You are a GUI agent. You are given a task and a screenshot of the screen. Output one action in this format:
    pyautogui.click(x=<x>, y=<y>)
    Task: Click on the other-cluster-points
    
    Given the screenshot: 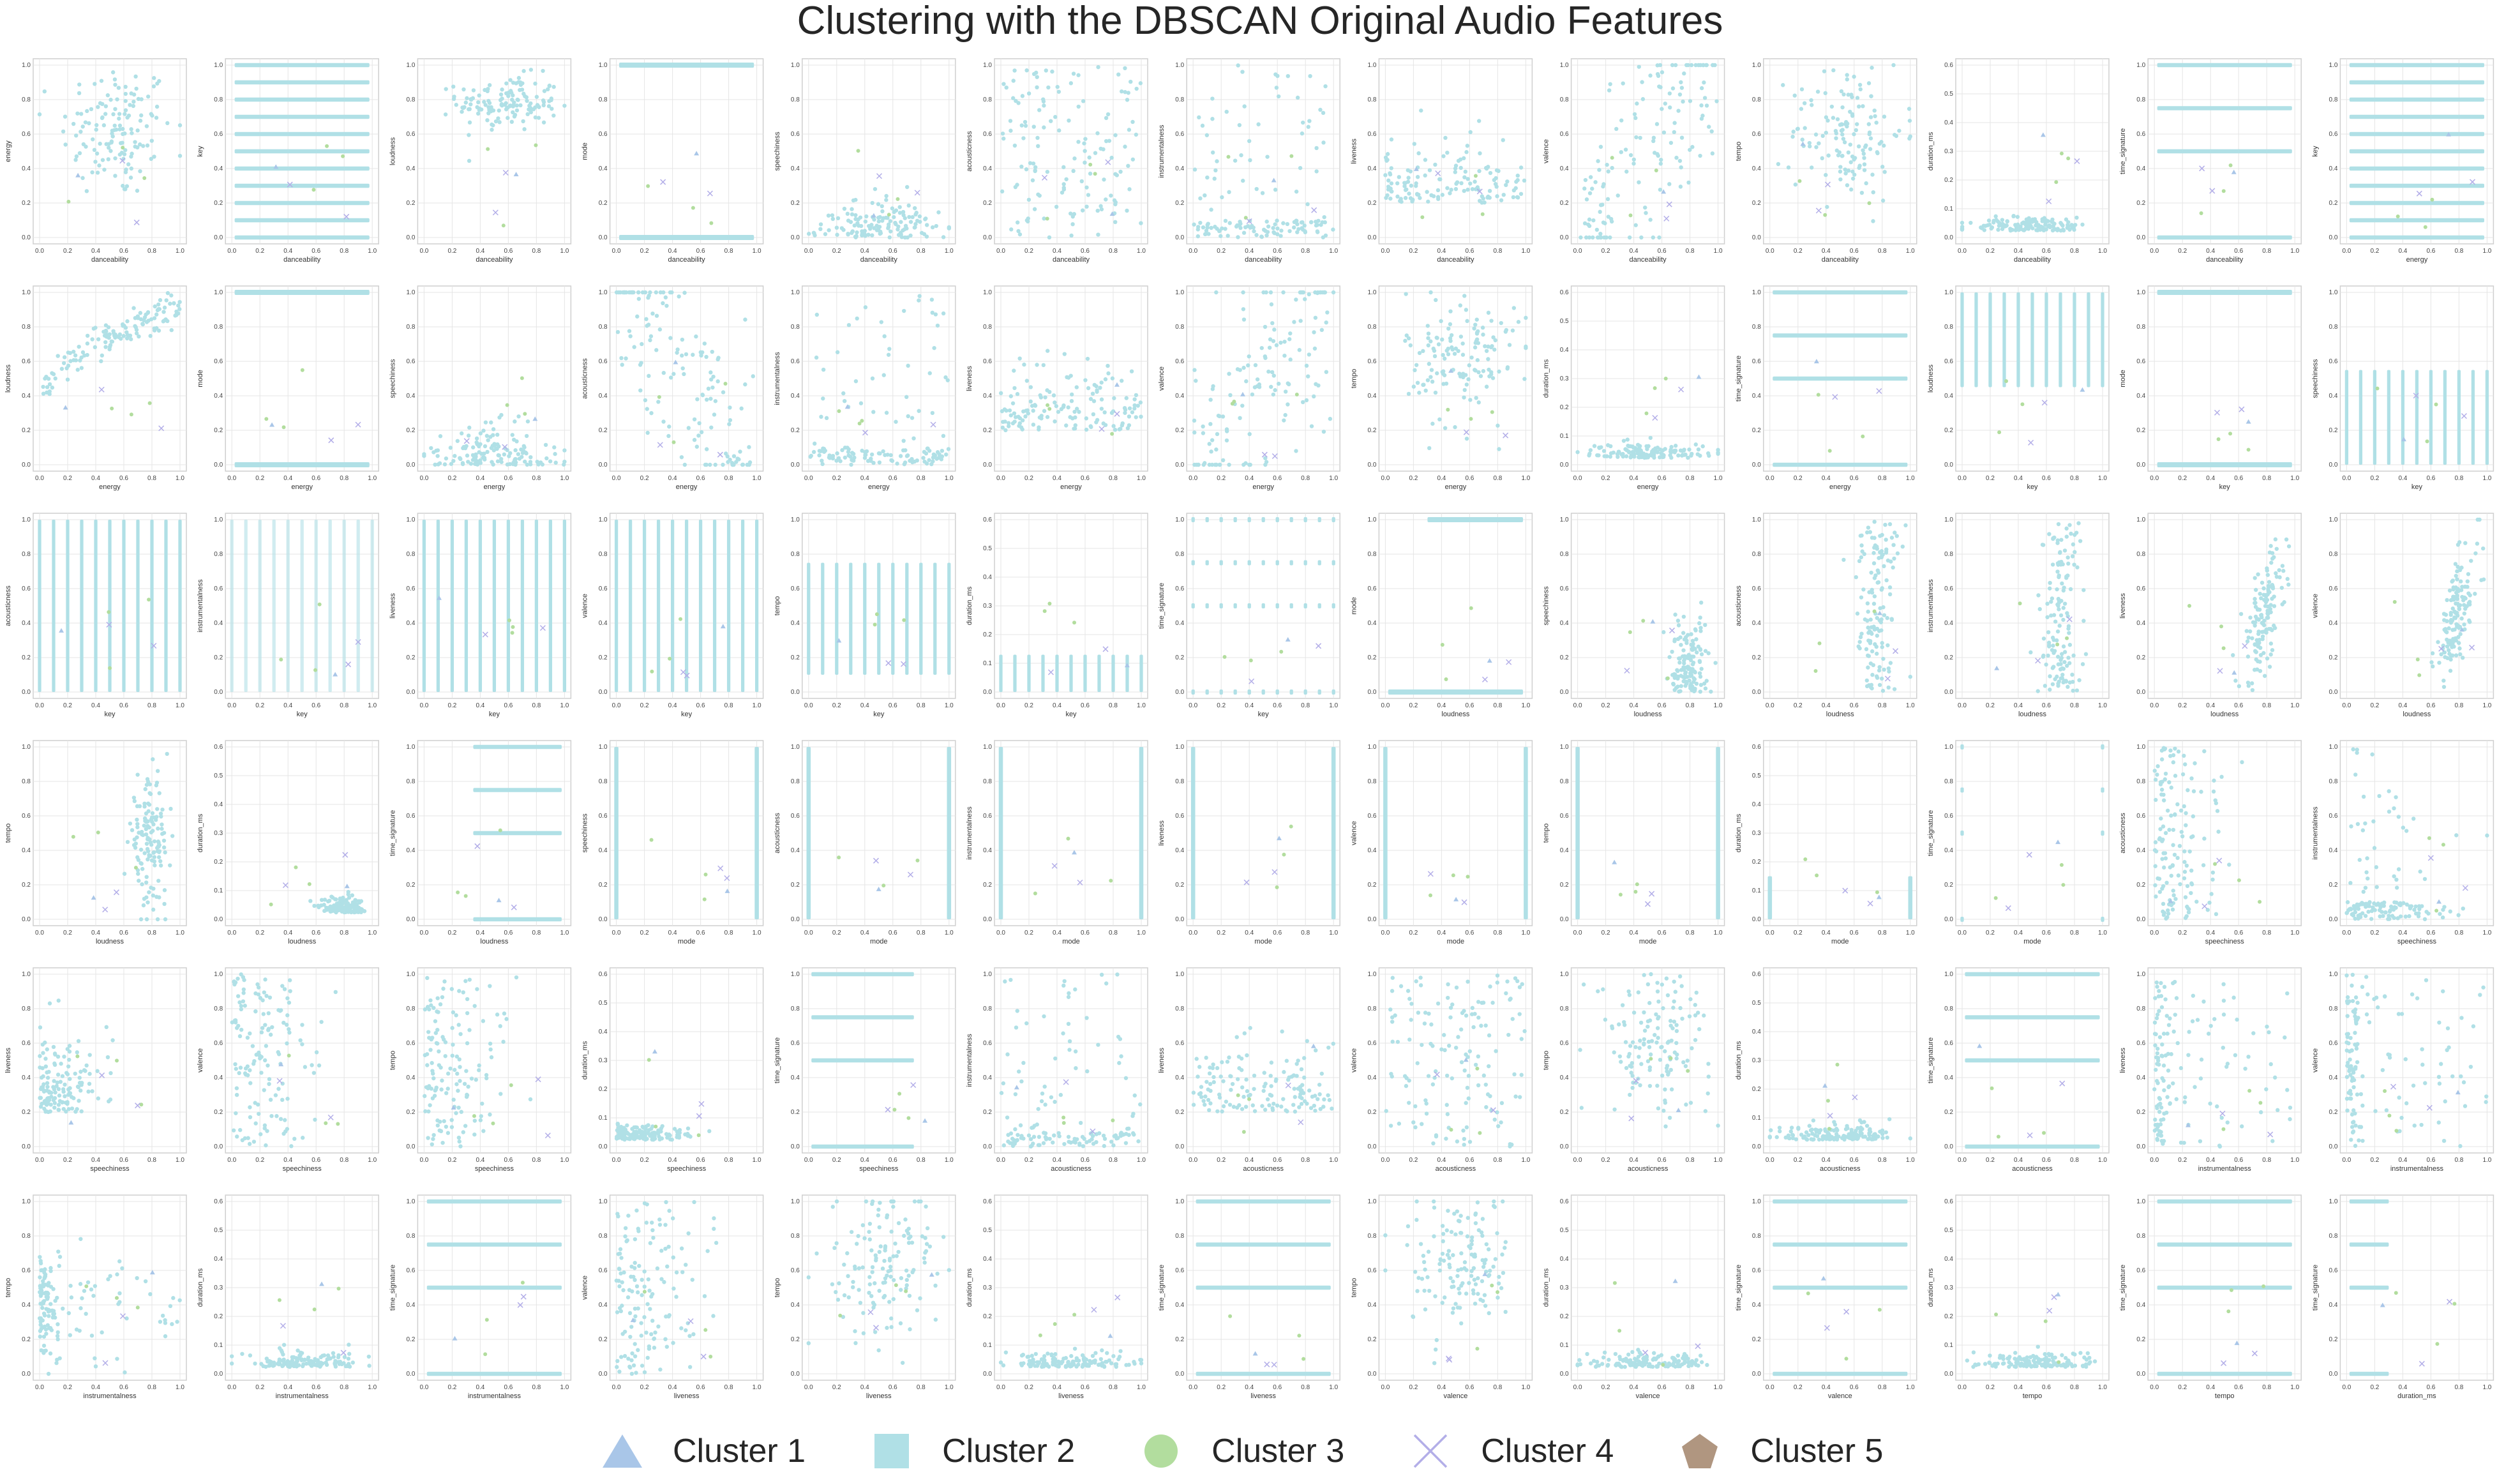 What is the action you would take?
    pyautogui.click(x=501, y=413)
    